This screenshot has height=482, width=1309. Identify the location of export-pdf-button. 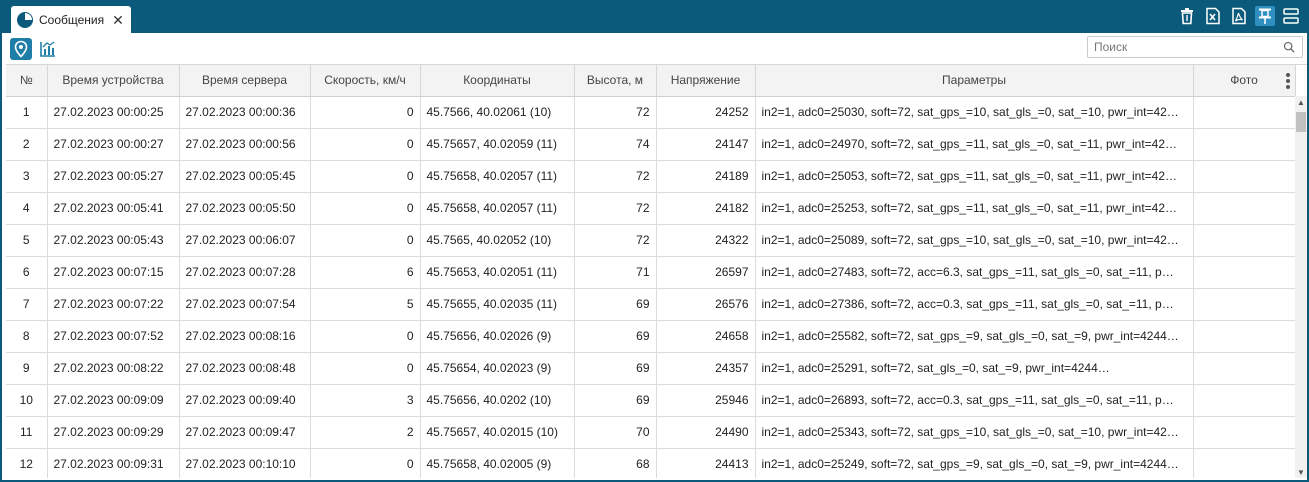
(1239, 16).